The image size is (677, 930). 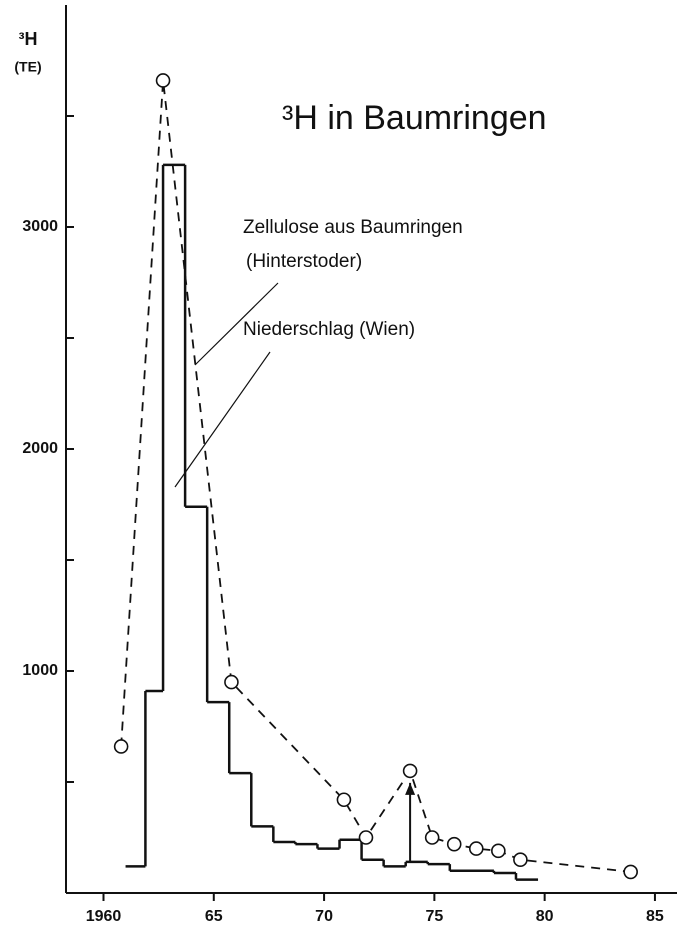 What do you see at coordinates (410, 788) in the screenshot?
I see `arrow-head` at bounding box center [410, 788].